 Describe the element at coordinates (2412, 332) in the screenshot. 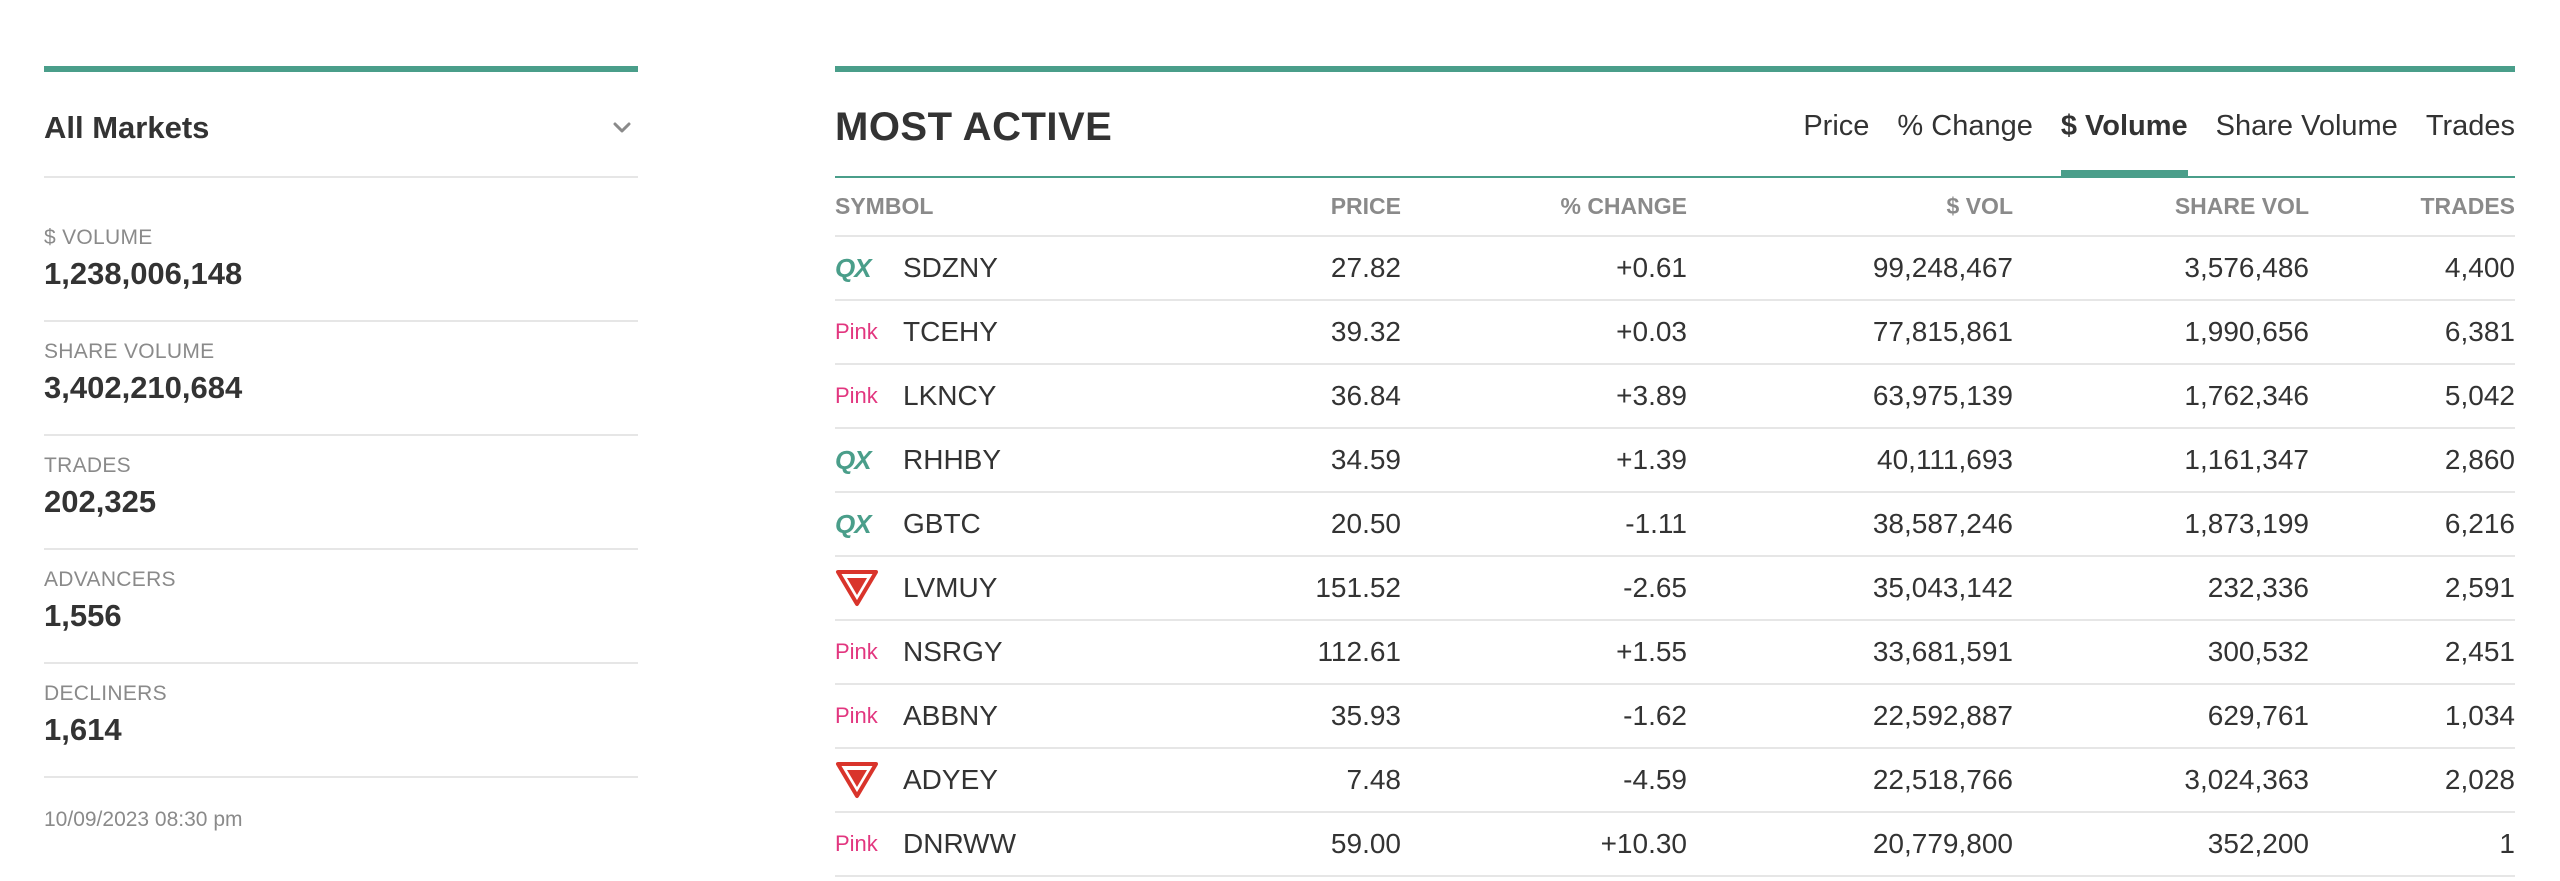

I see `cell-trades: 6,381` at that location.